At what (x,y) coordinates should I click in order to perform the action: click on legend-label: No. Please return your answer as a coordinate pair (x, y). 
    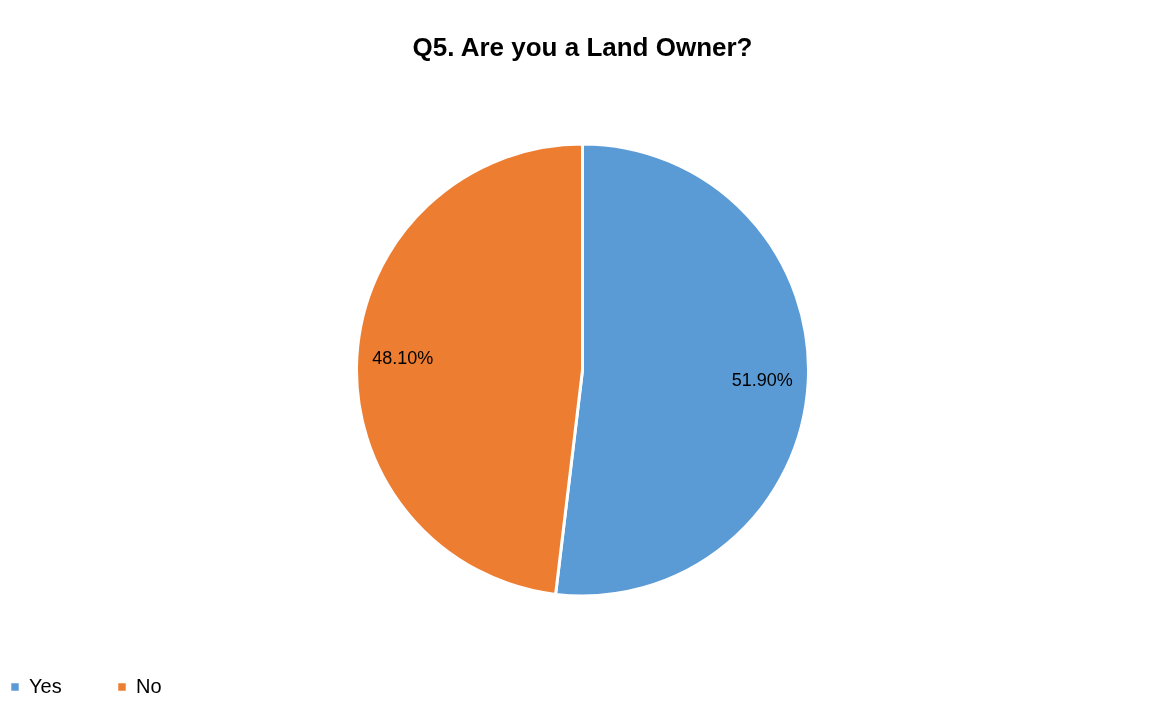
    Looking at the image, I should click on (149, 686).